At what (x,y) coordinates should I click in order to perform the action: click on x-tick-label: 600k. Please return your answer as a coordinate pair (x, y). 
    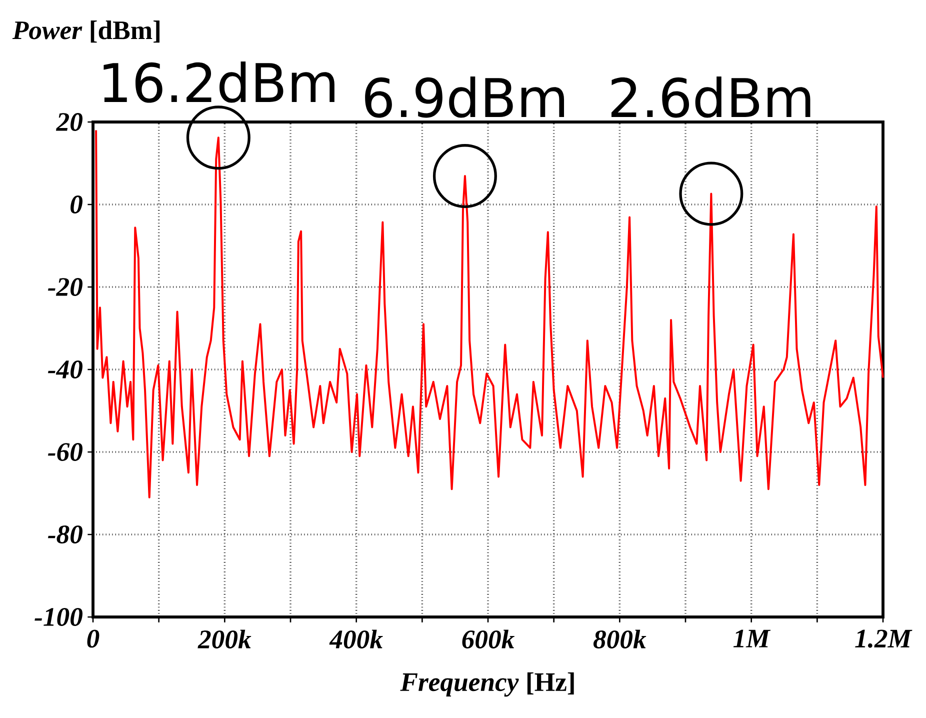
    Looking at the image, I should click on (488, 639).